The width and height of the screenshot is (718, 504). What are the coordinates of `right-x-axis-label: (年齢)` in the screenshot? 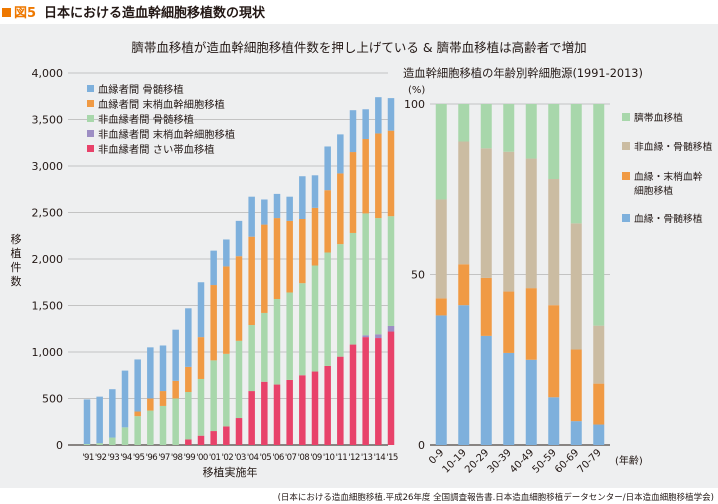 It's located at (629, 460).